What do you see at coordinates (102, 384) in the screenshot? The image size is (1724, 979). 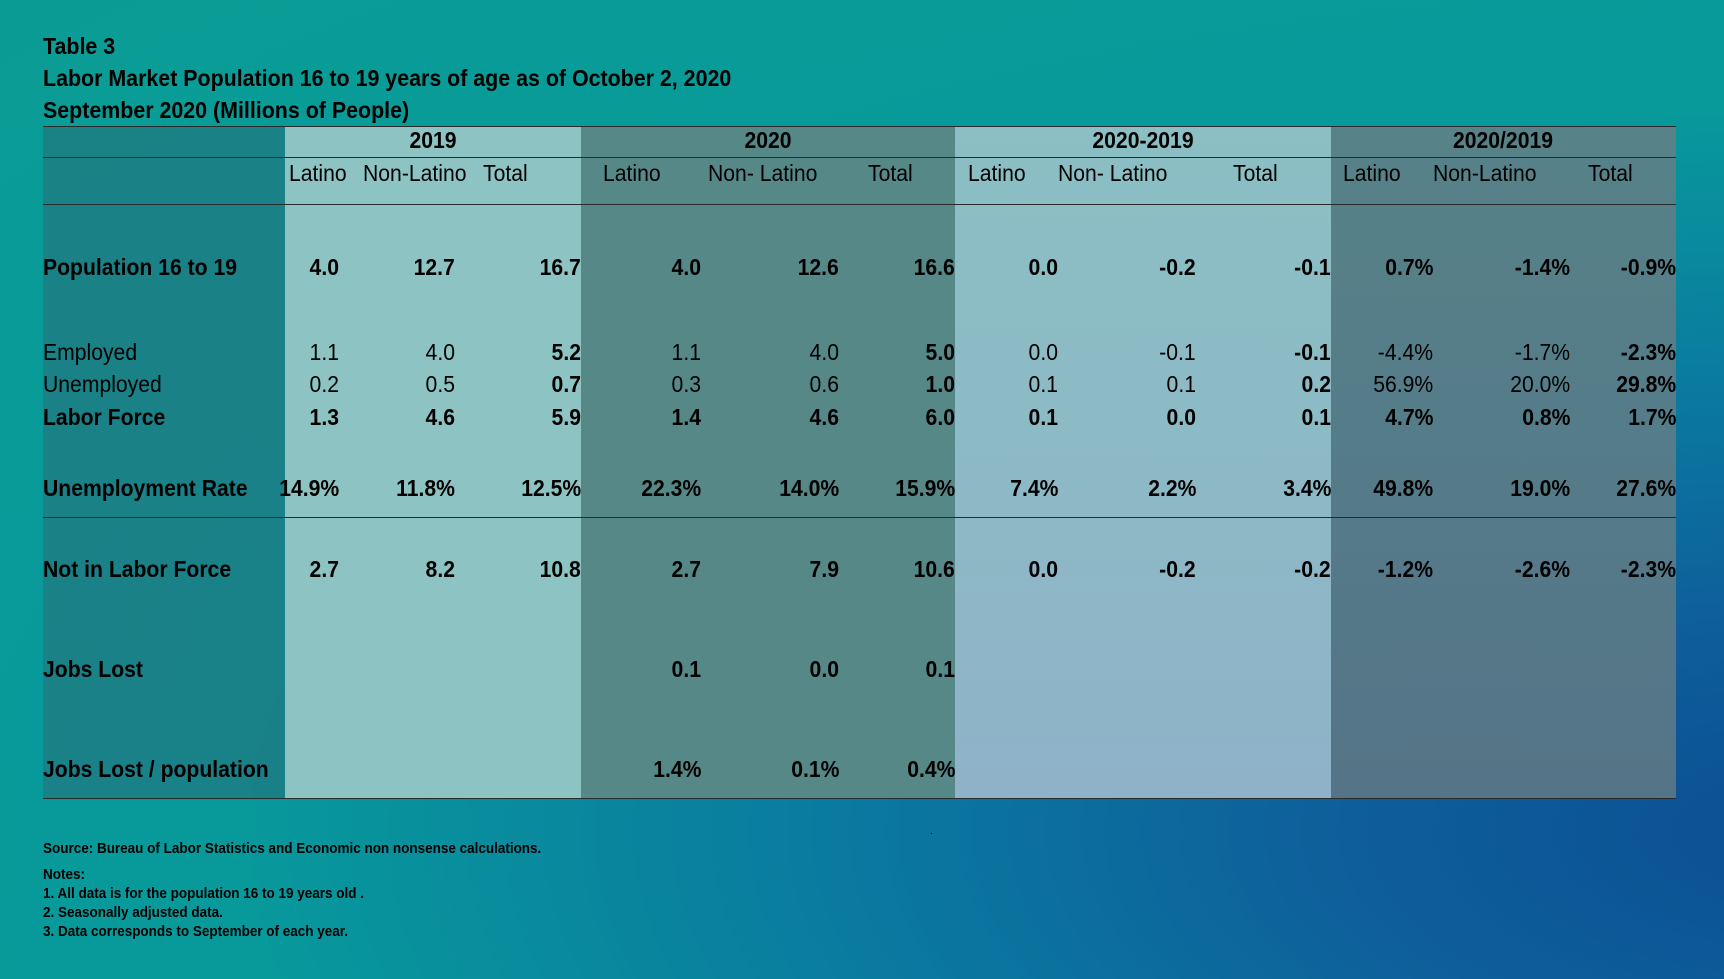 I see `row-label: Unemployed` at bounding box center [102, 384].